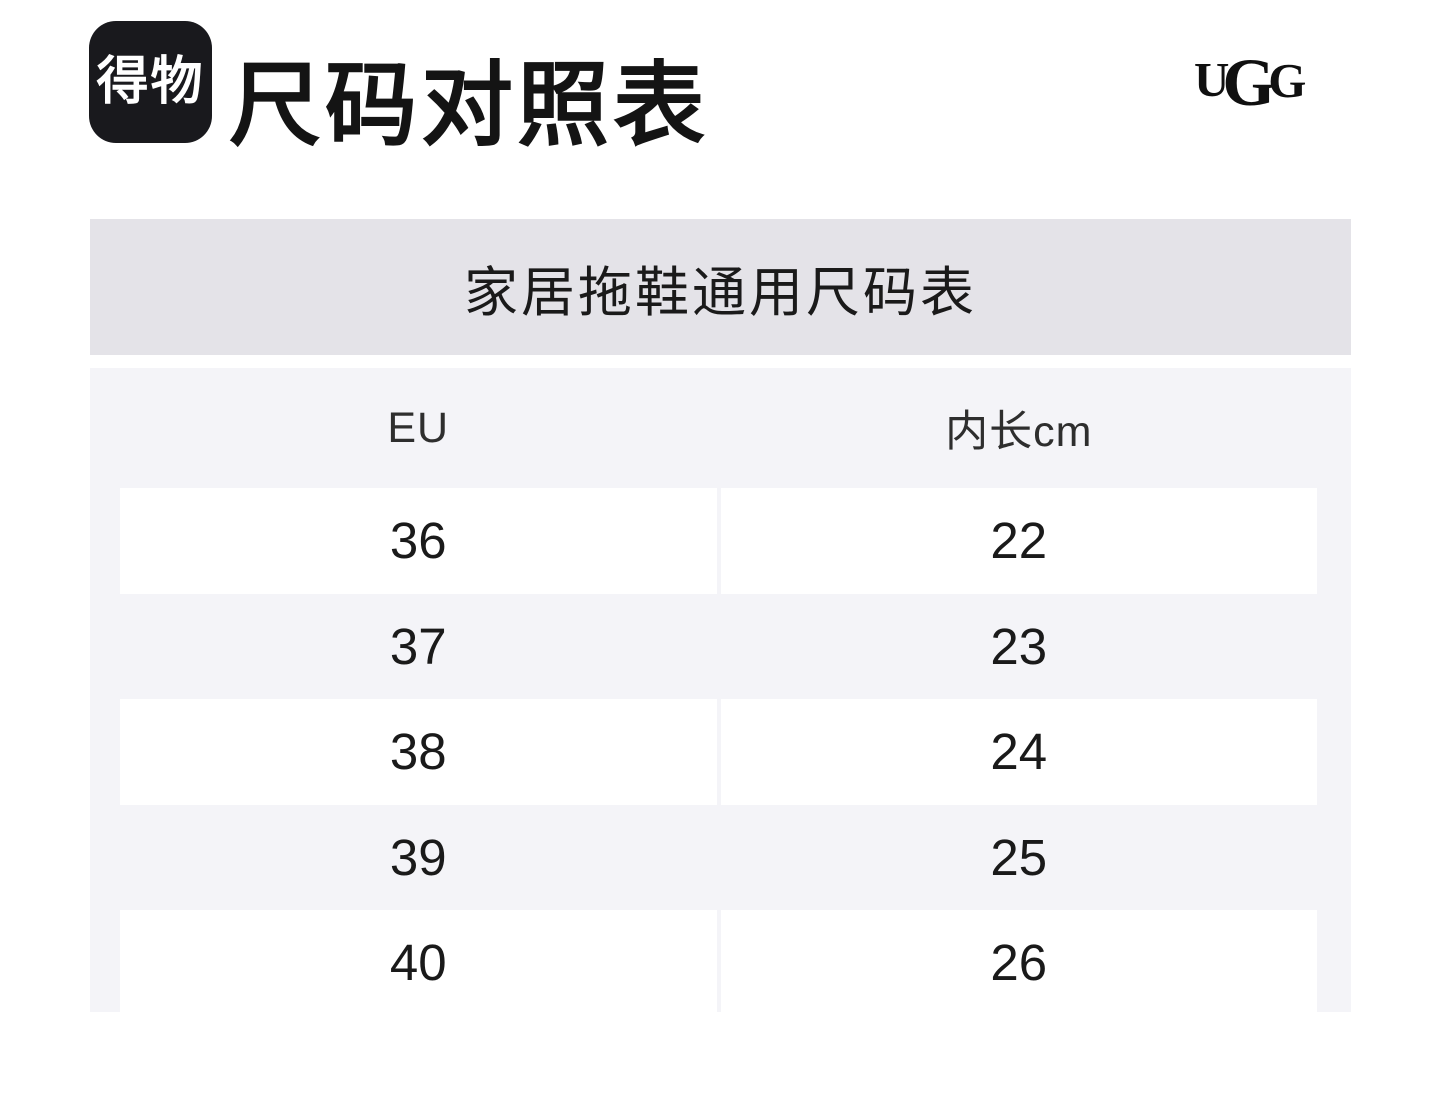 The image size is (1443, 1095). What do you see at coordinates (1018, 541) in the screenshot?
I see `inner-length-cell: 22` at bounding box center [1018, 541].